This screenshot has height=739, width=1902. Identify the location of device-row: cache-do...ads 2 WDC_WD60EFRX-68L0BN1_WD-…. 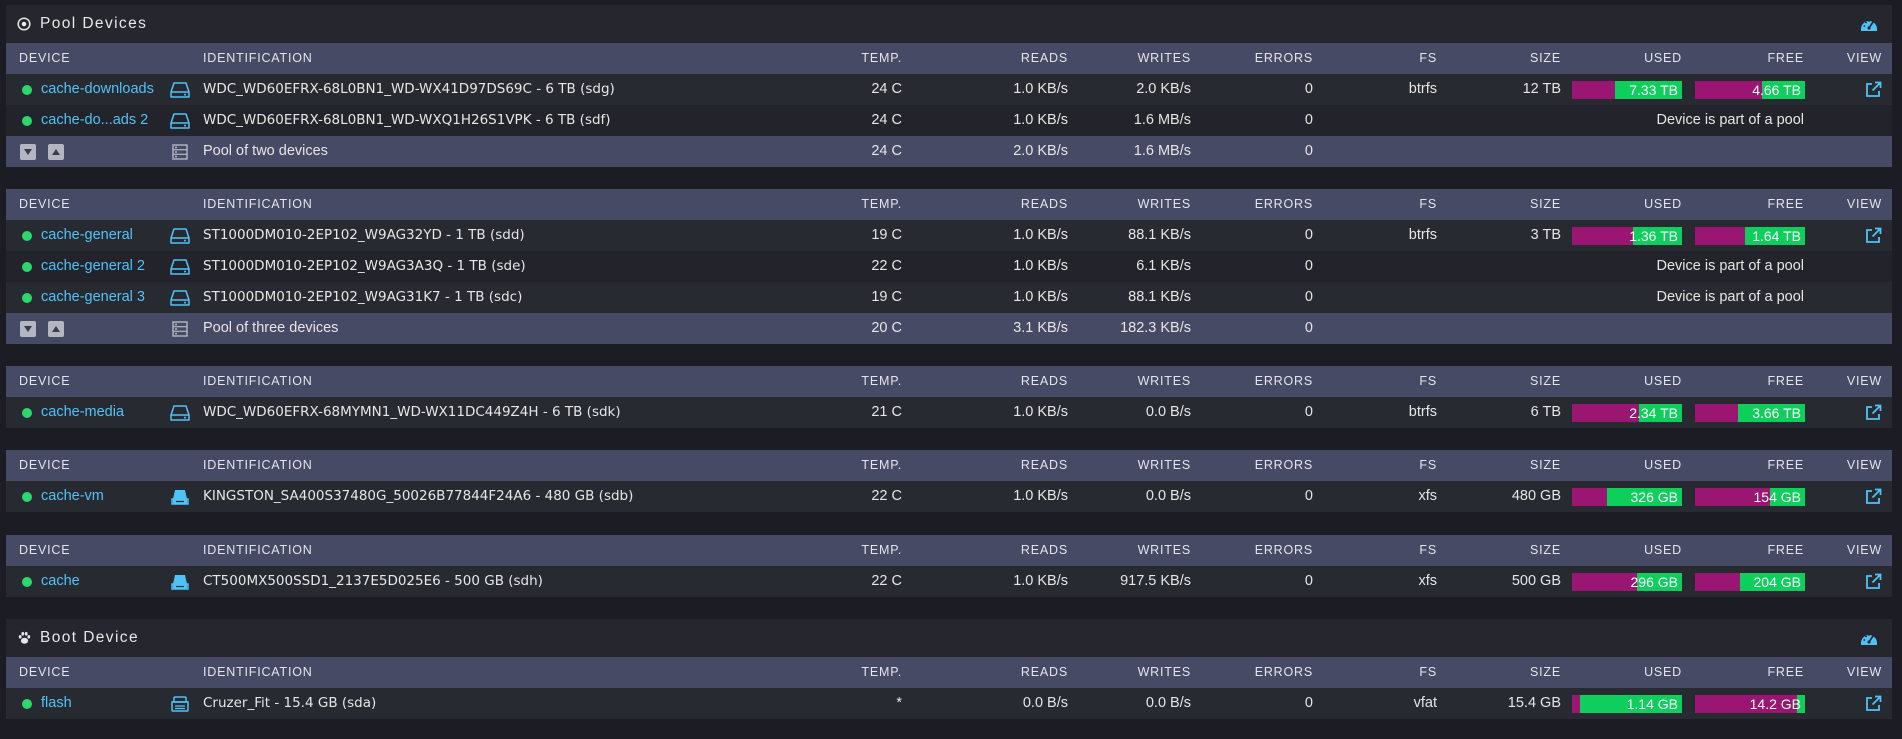
(949, 120).